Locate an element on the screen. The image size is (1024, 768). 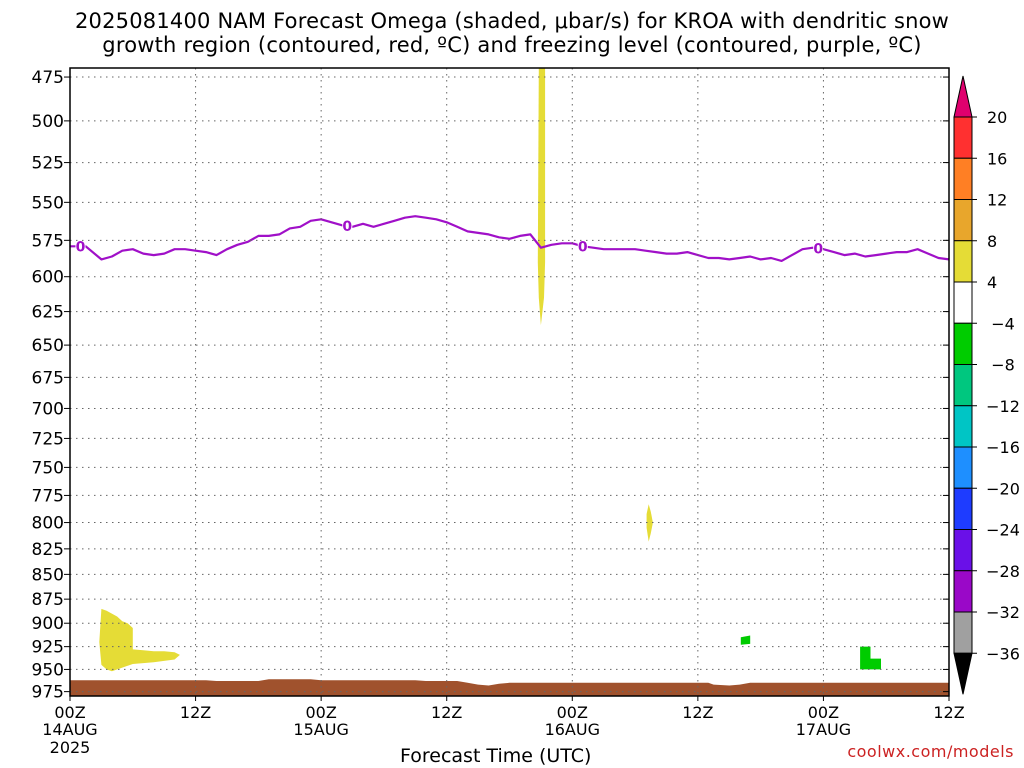
omega-region-low-level-yellow-blob is located at coordinates (139, 640).